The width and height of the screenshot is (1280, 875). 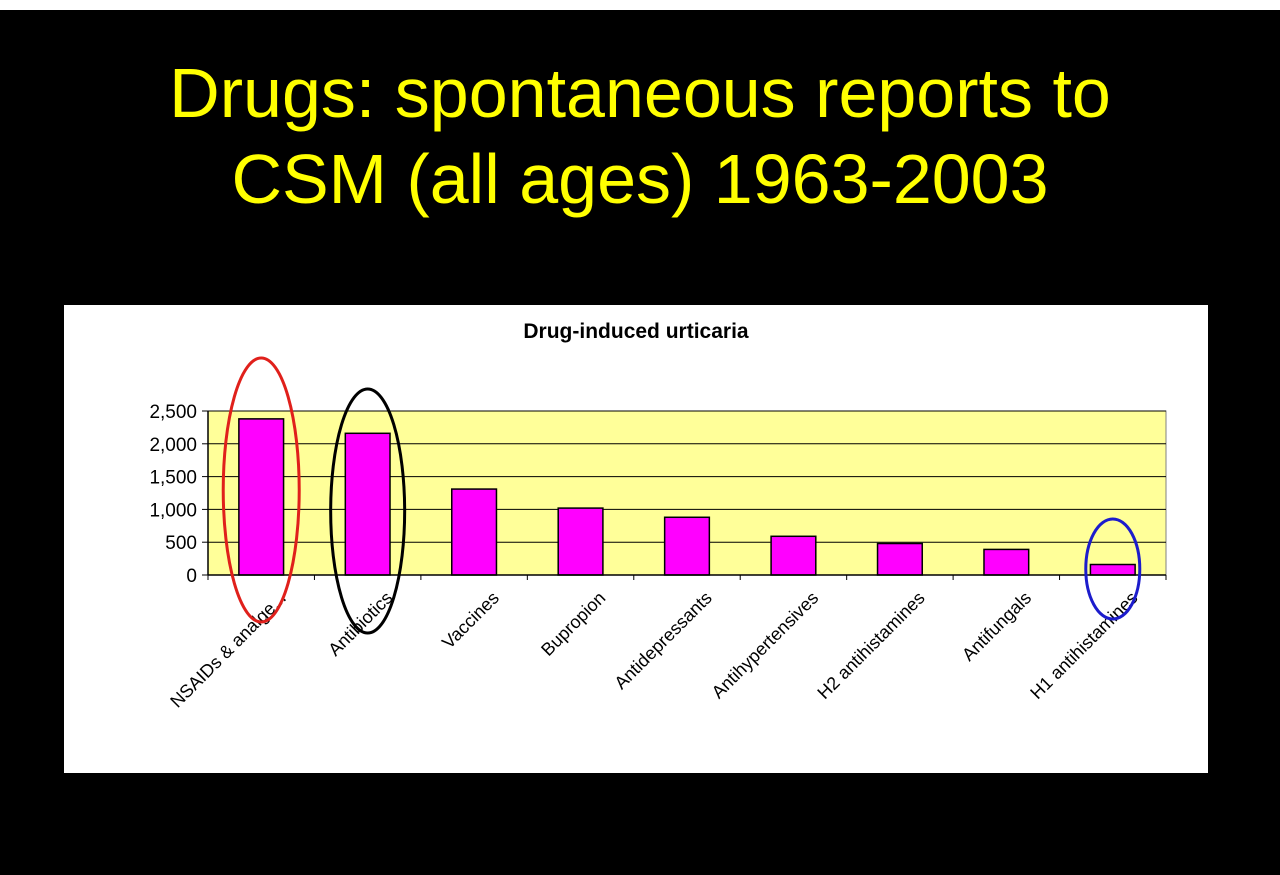 I want to click on y-tick-label: 2,000, so click(x=173, y=445).